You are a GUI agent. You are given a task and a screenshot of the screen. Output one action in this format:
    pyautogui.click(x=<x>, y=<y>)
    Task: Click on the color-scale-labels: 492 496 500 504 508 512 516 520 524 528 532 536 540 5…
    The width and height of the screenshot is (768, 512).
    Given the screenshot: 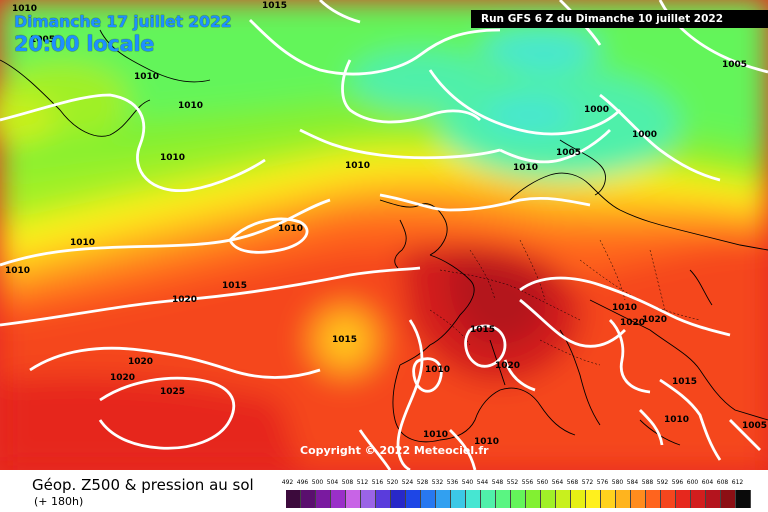 What is the action you would take?
    pyautogui.click(x=512, y=482)
    